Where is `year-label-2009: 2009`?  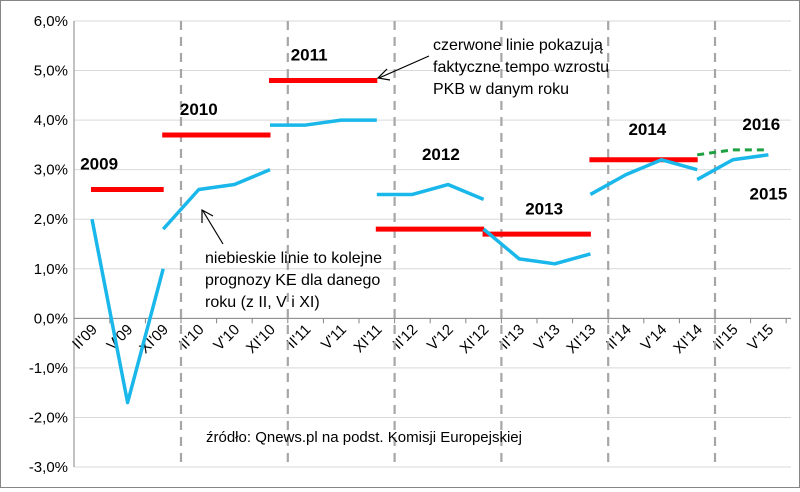
year-label-2009: 2009 is located at coordinates (99, 164).